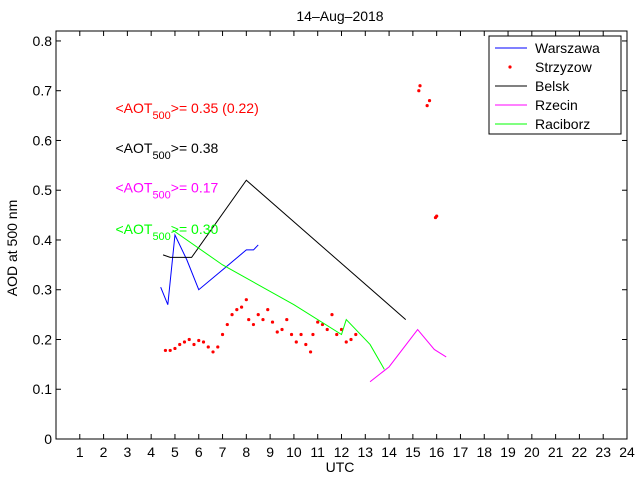 This screenshot has width=640, height=480. I want to click on annotation-1-value: >= 0.38, so click(195, 148).